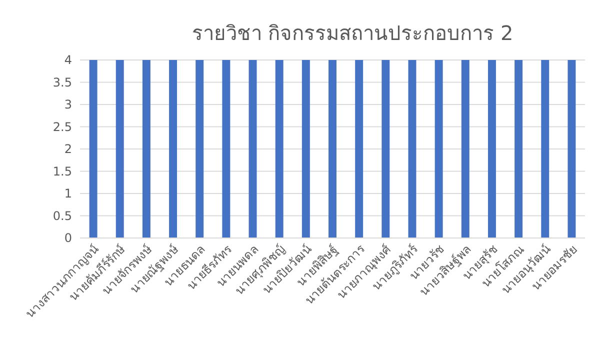 Image resolution: width=597 pixels, height=356 pixels. I want to click on y-tick-label: 3, so click(68, 105).